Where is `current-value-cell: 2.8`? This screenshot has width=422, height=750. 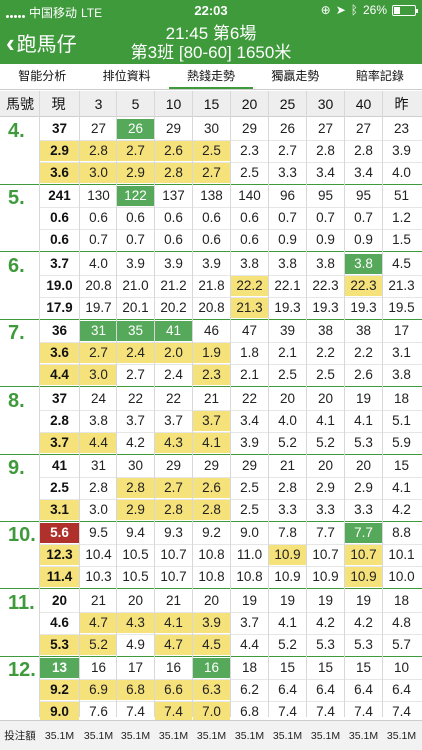
current-value-cell: 2.8 is located at coordinates (59, 420).